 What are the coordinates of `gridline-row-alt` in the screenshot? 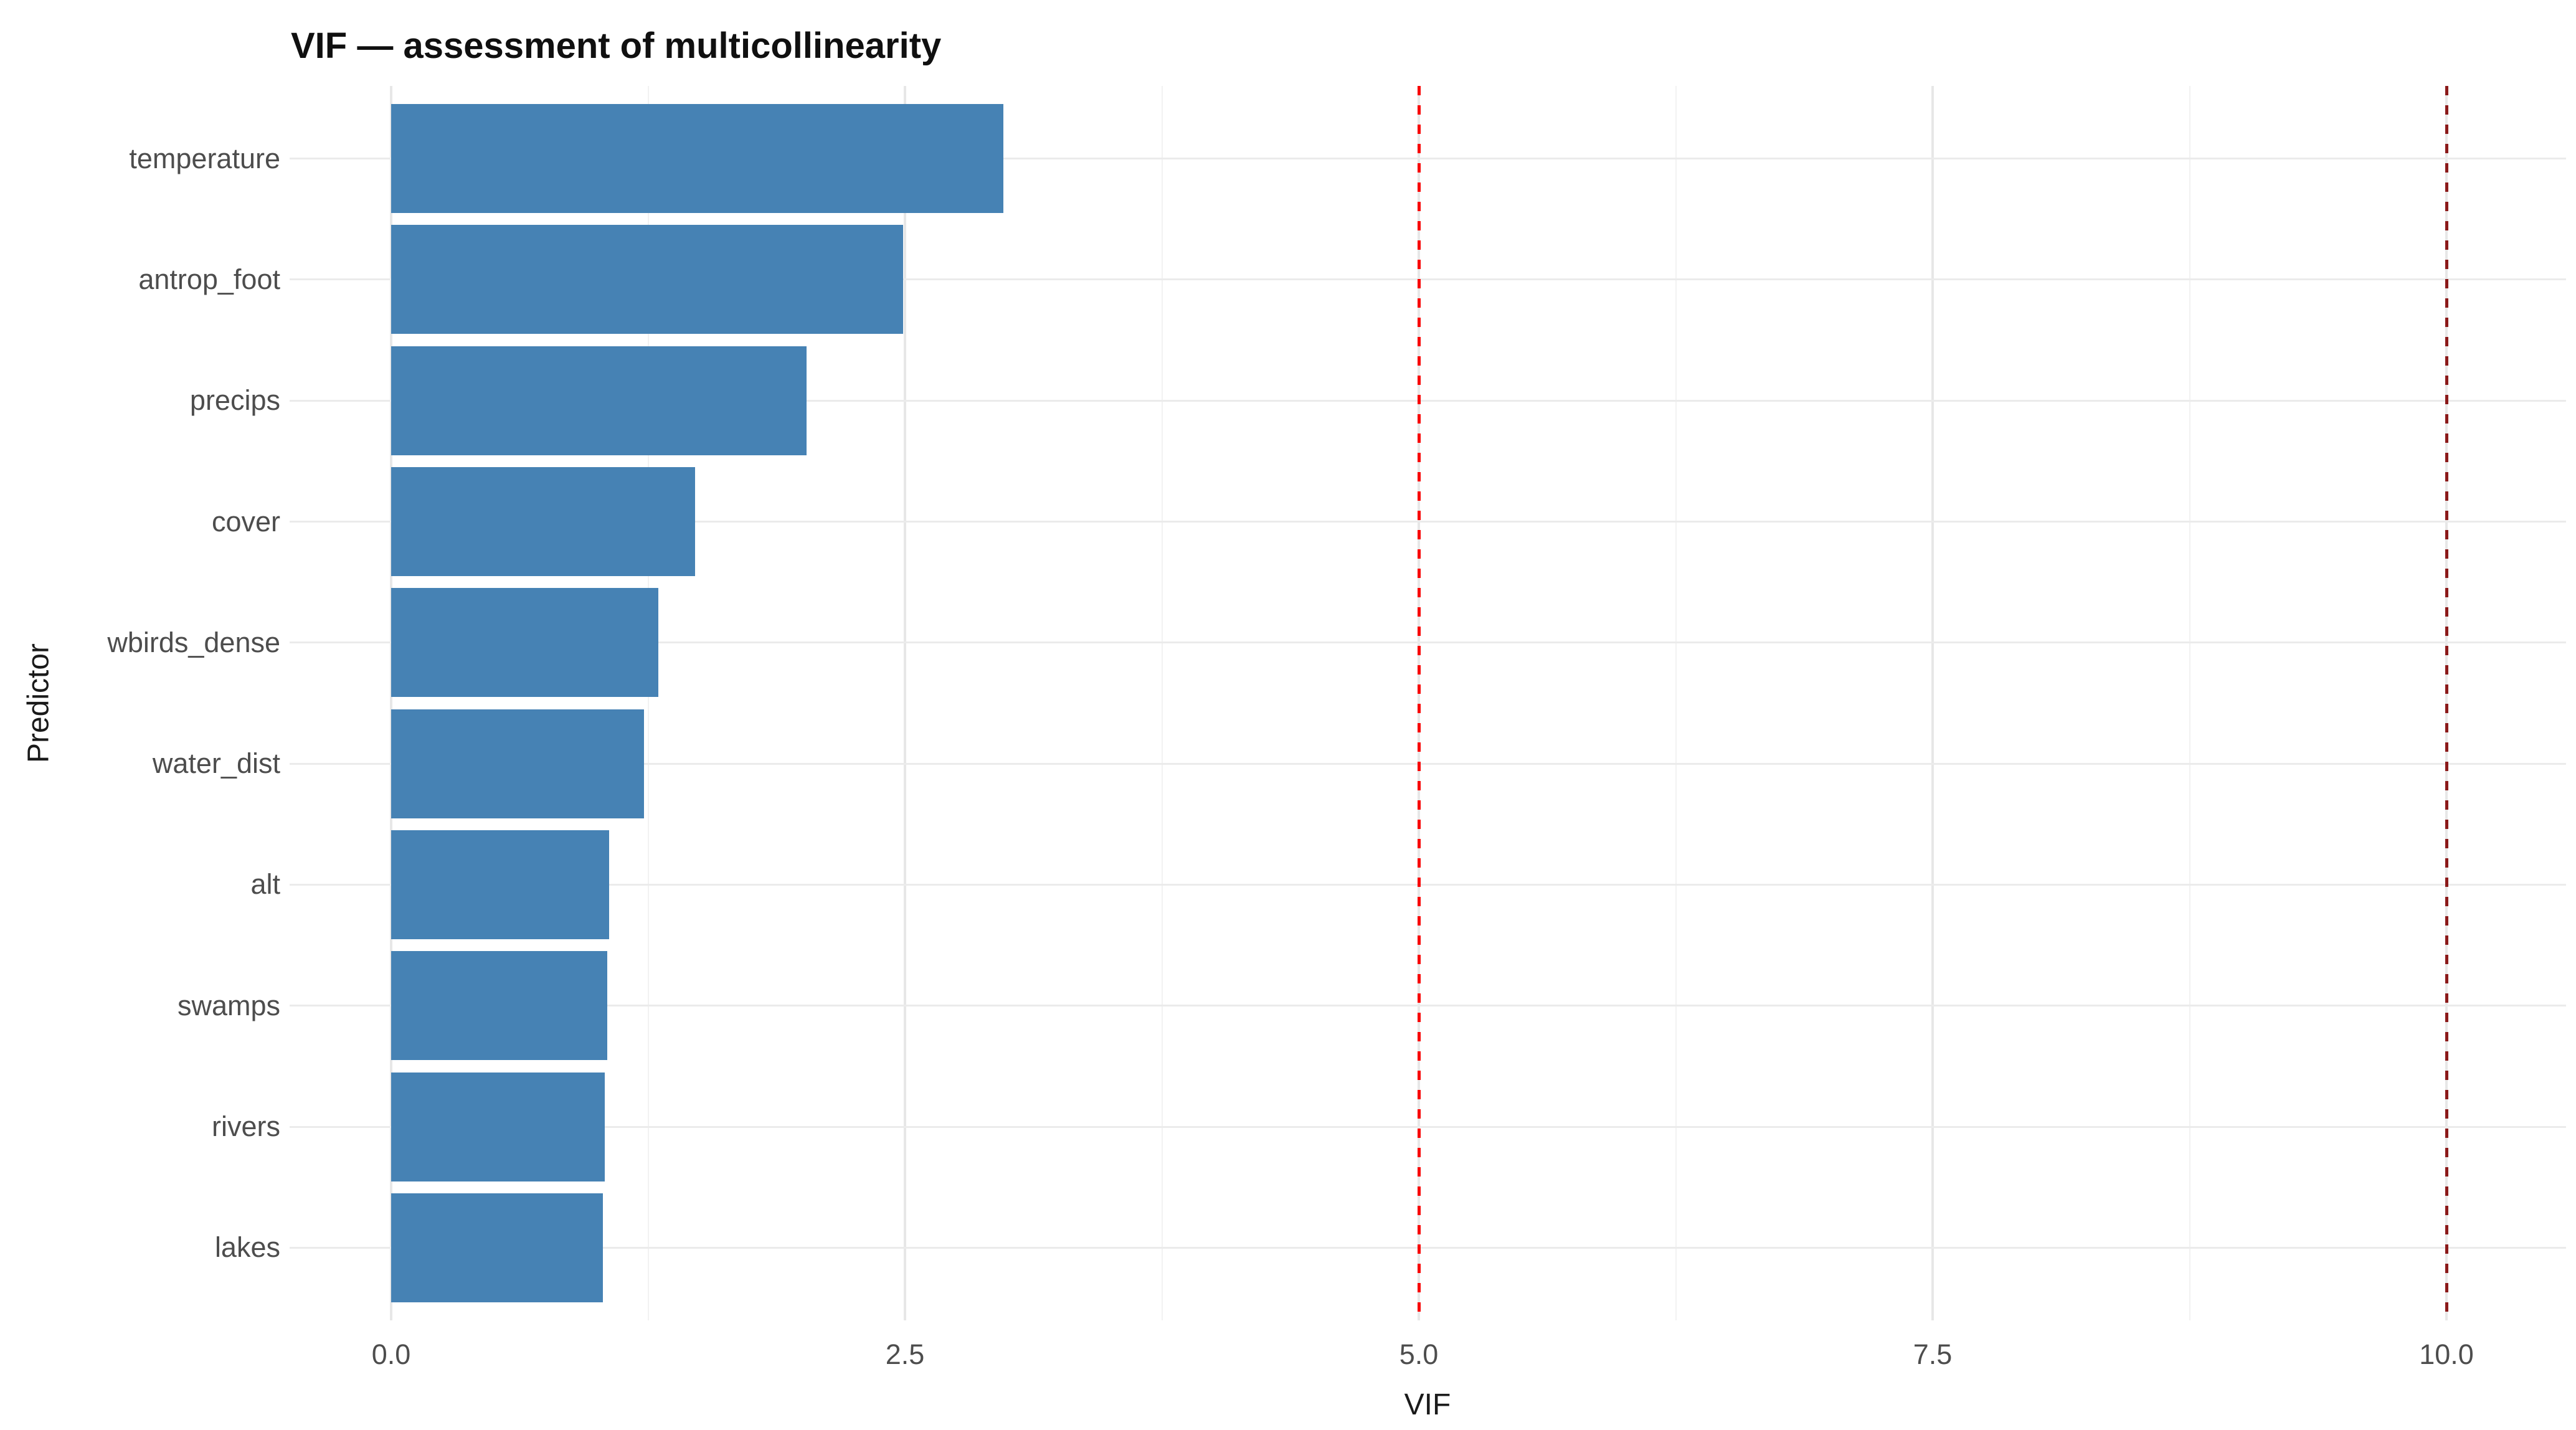 It's located at (1428, 885).